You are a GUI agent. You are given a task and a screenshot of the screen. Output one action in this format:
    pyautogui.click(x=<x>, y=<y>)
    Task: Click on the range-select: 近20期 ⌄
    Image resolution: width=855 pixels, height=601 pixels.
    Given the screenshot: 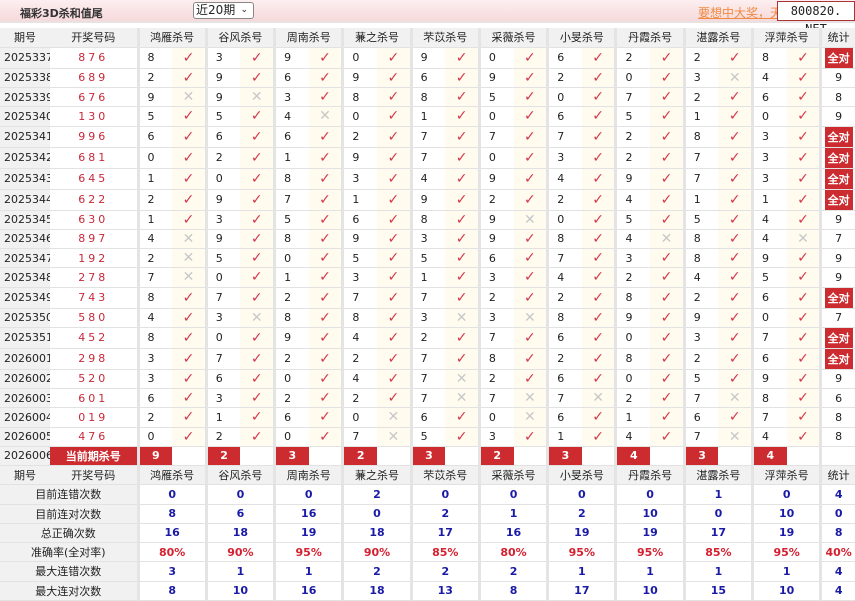 What is the action you would take?
    pyautogui.click(x=223, y=10)
    